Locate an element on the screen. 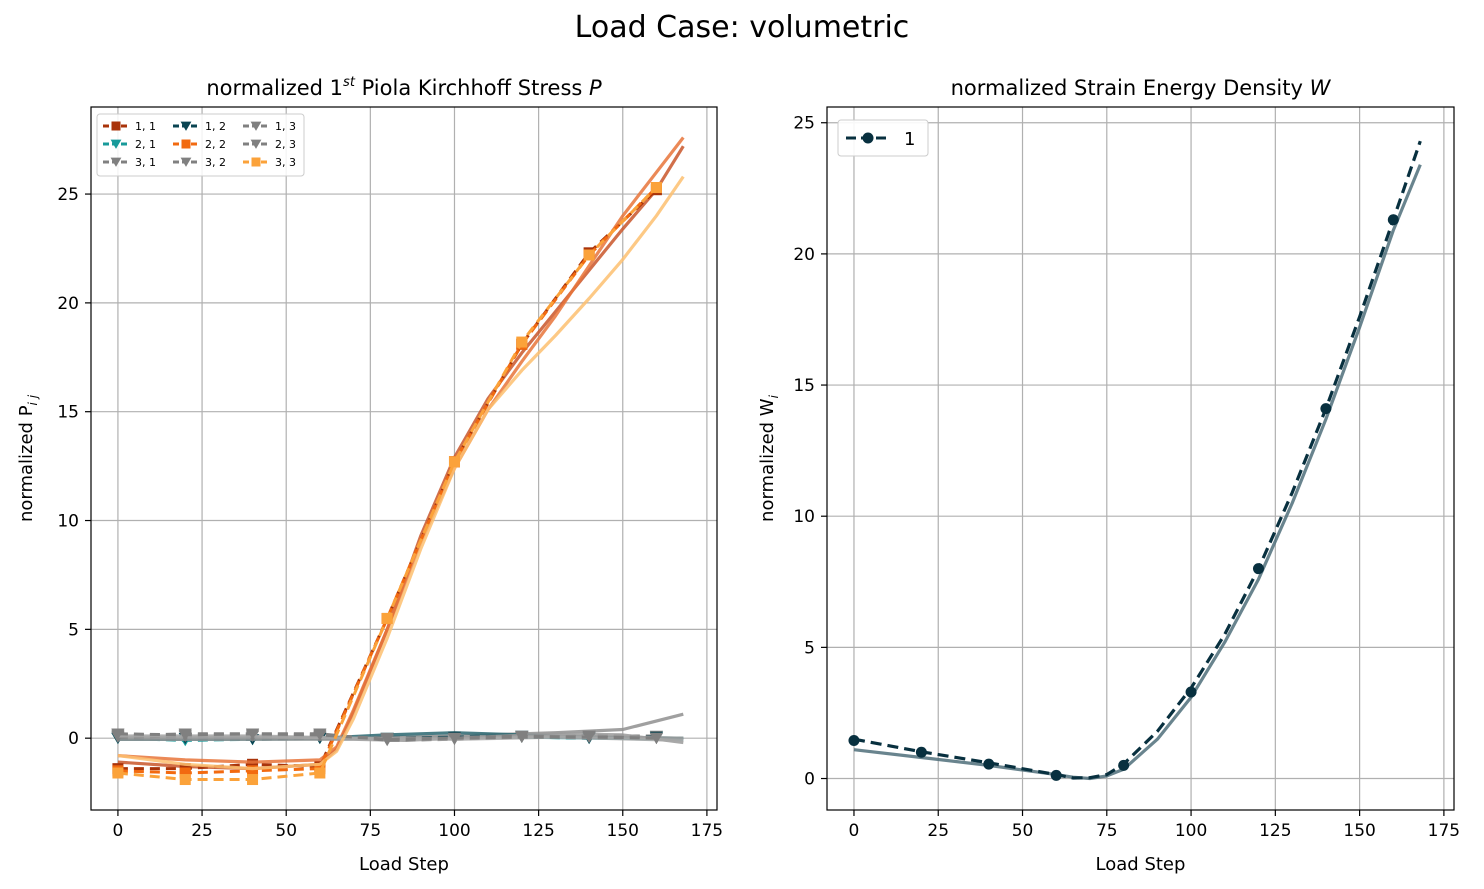 This screenshot has height=889, width=1484. x-tick-label: 0 is located at coordinates (118, 831).